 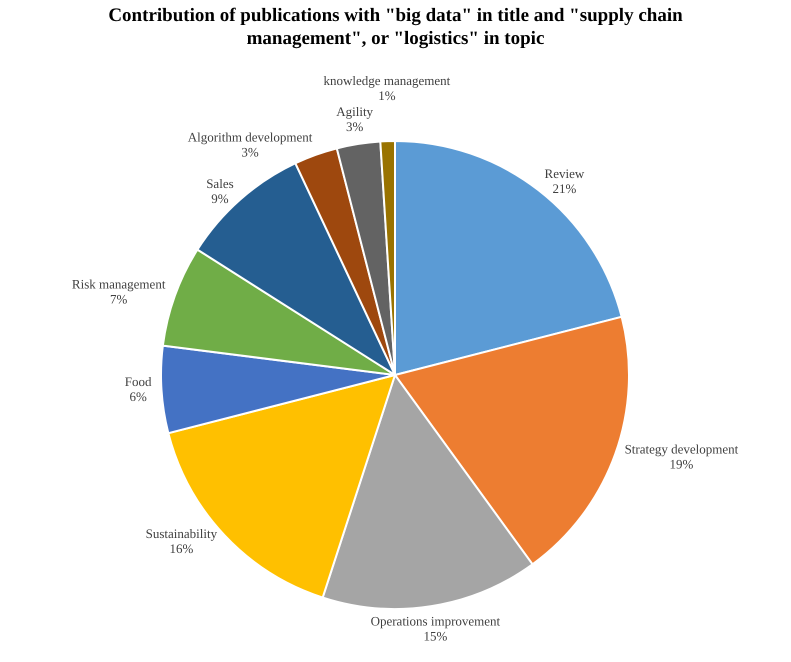 I want to click on slice-label: Strategy development, so click(x=681, y=449).